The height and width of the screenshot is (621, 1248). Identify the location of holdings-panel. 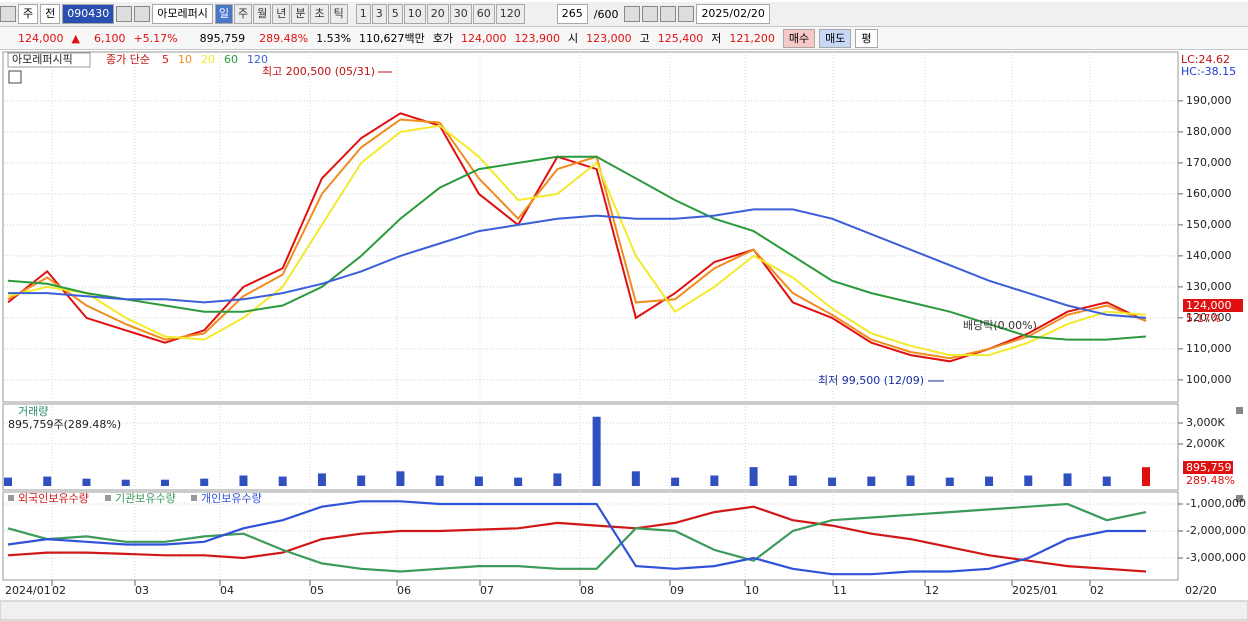
(590, 536).